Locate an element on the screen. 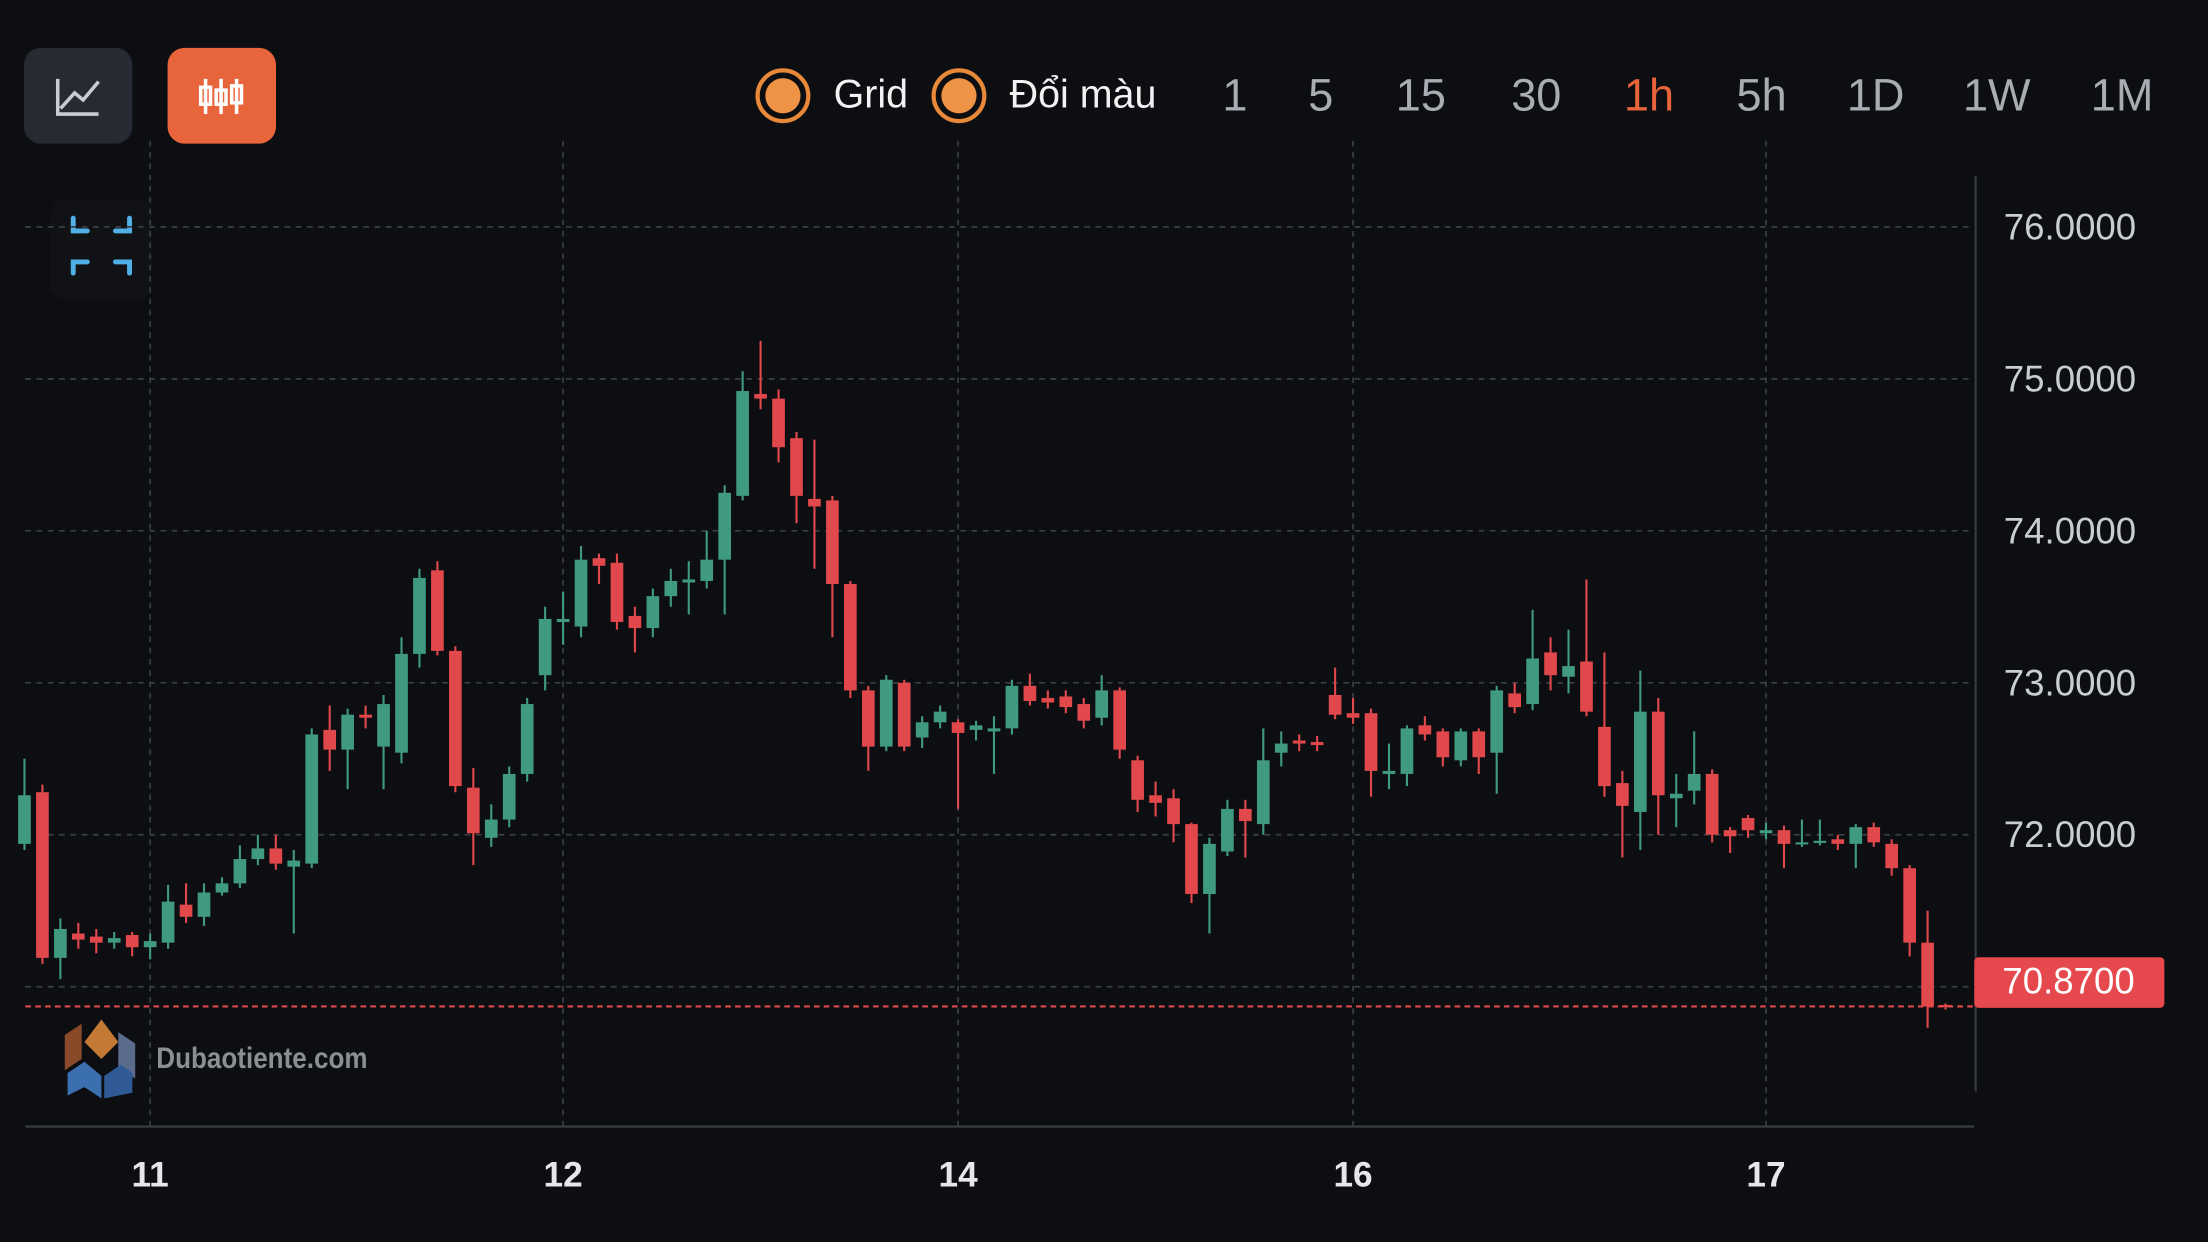 The height and width of the screenshot is (1242, 2208). y-tick-label: 73.0000 is located at coordinates (2070, 682).